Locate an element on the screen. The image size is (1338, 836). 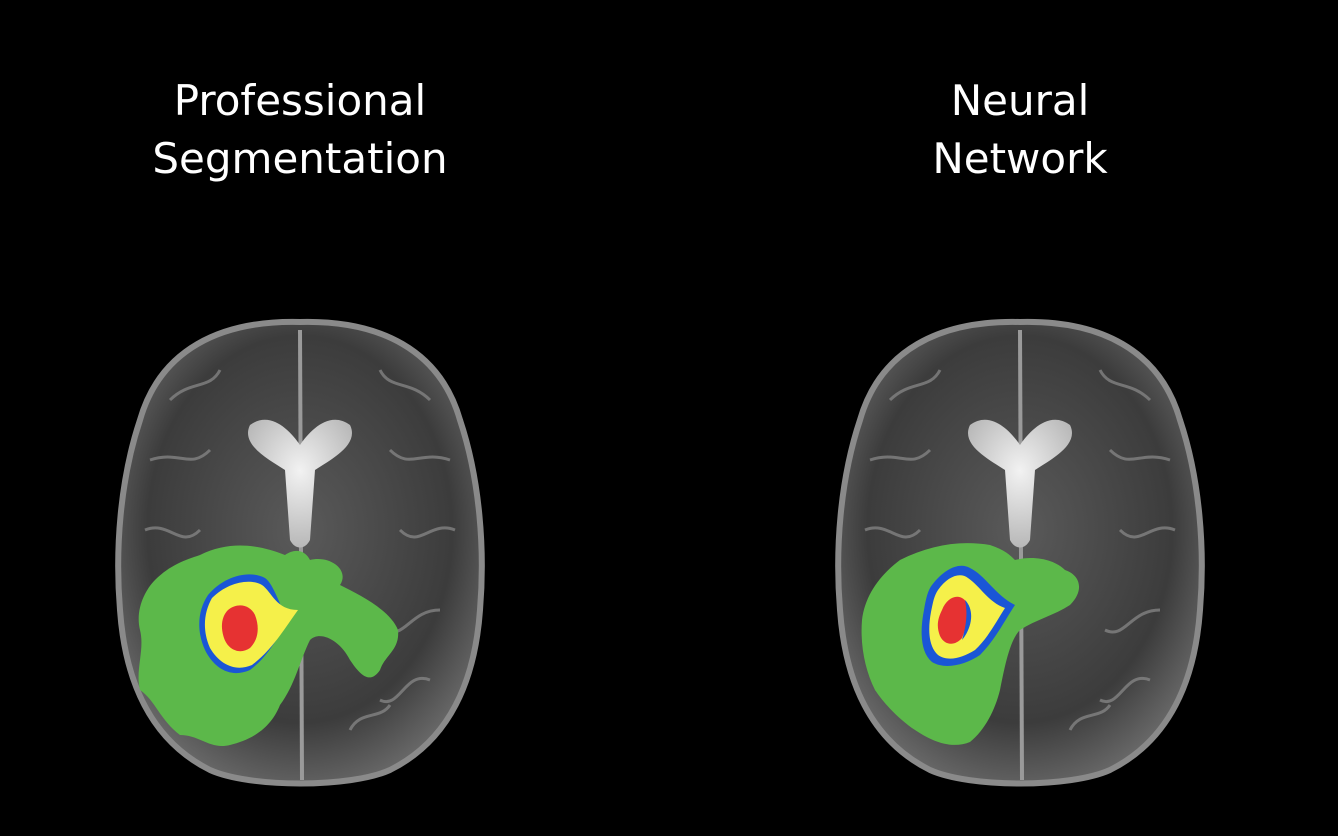
title-line: Neural is located at coordinates (1020, 100).